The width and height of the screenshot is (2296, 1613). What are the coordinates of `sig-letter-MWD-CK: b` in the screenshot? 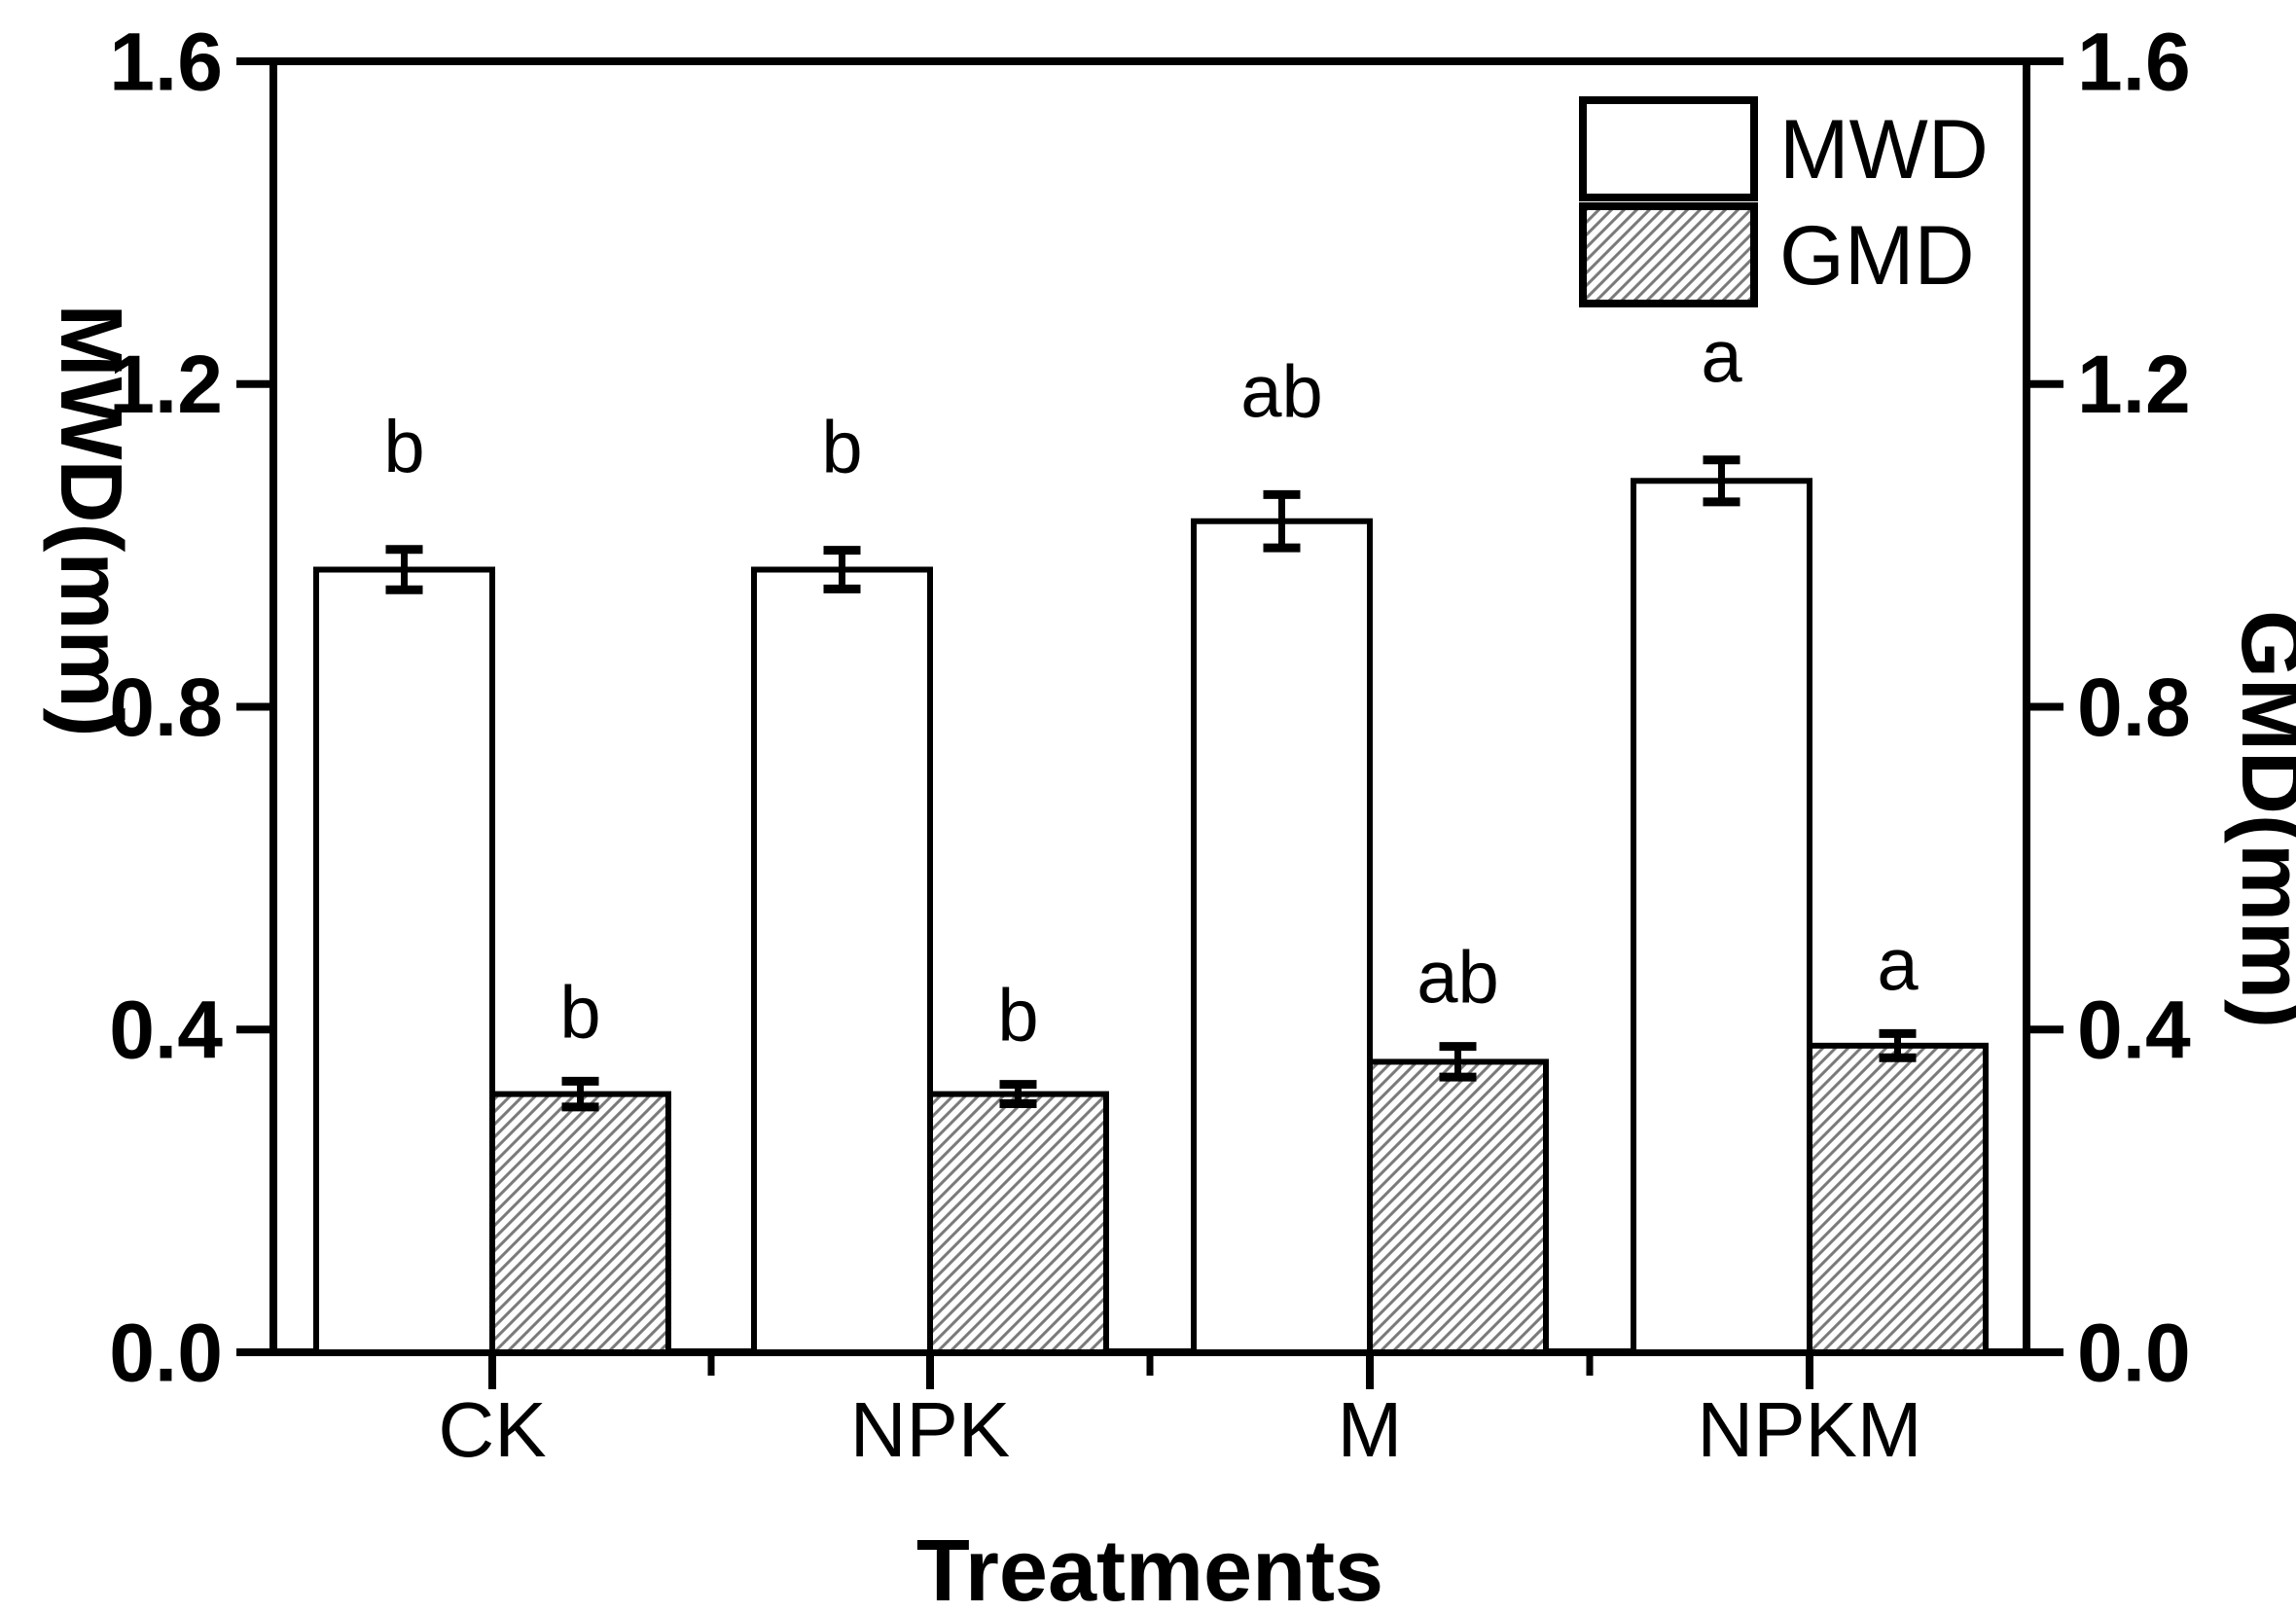 It's located at (403, 447).